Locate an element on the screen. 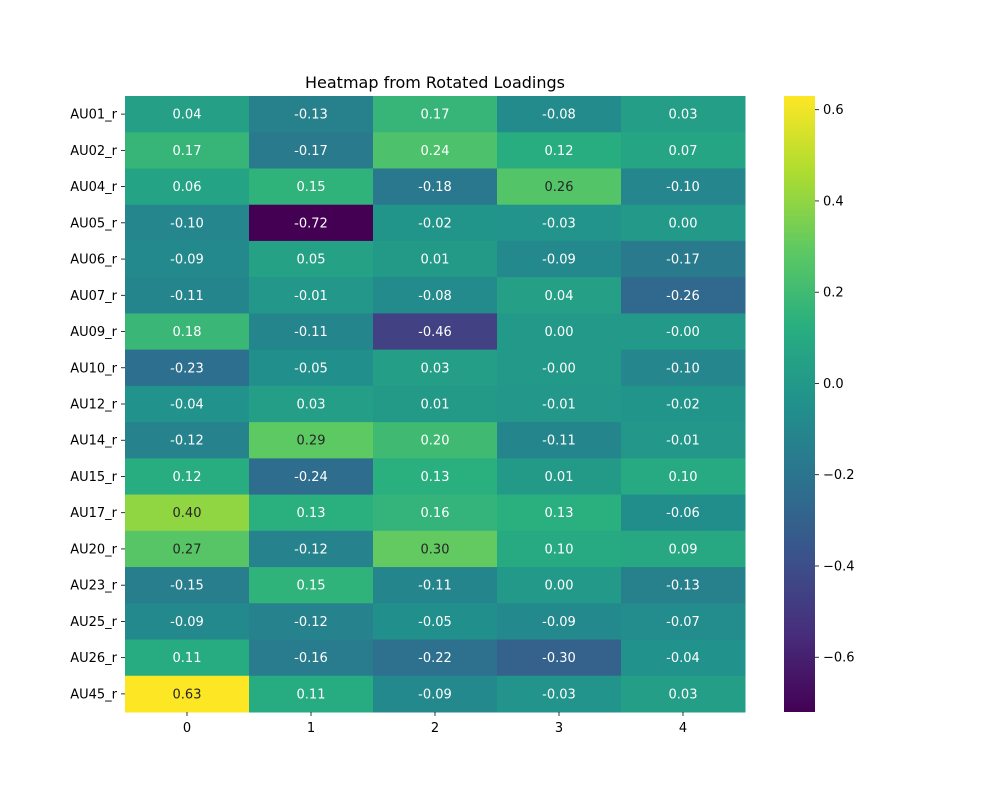 The height and width of the screenshot is (800, 1000). cell-value-label: -0.17 is located at coordinates (683, 260).